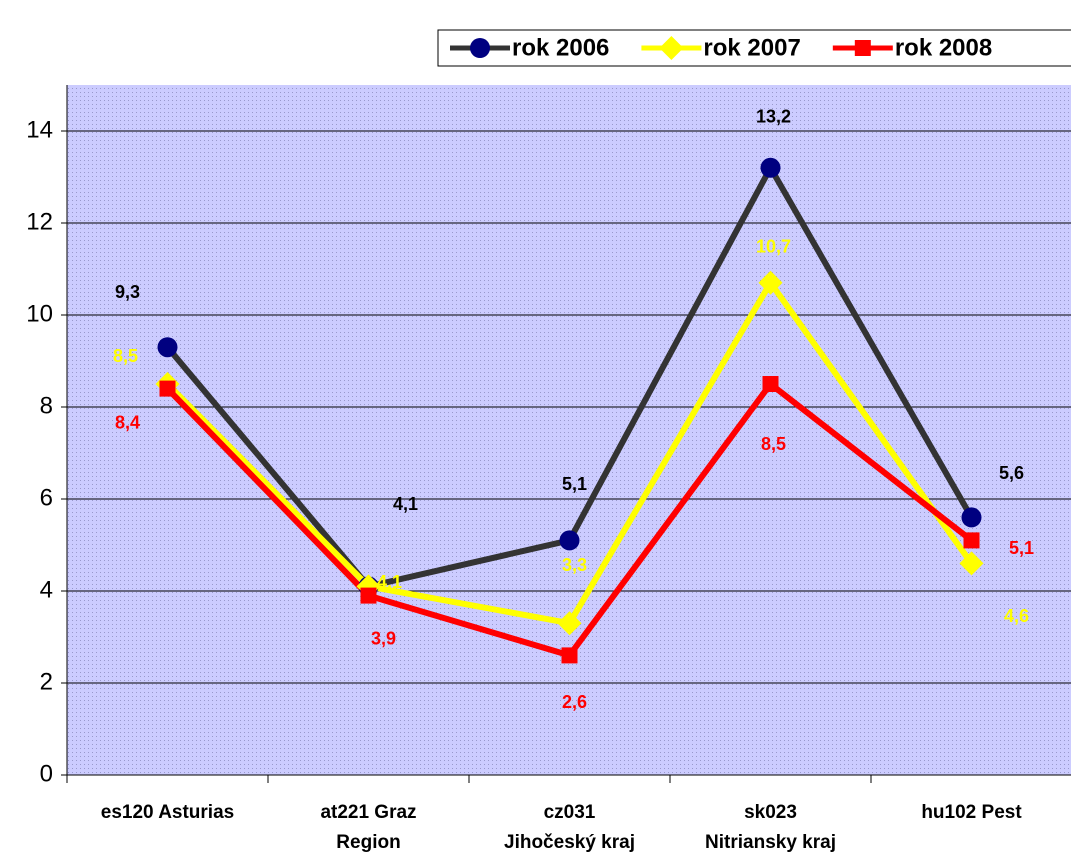 This screenshot has height=859, width=1071. Describe the element at coordinates (39, 221) in the screenshot. I see `y-tick-label: 12` at that location.